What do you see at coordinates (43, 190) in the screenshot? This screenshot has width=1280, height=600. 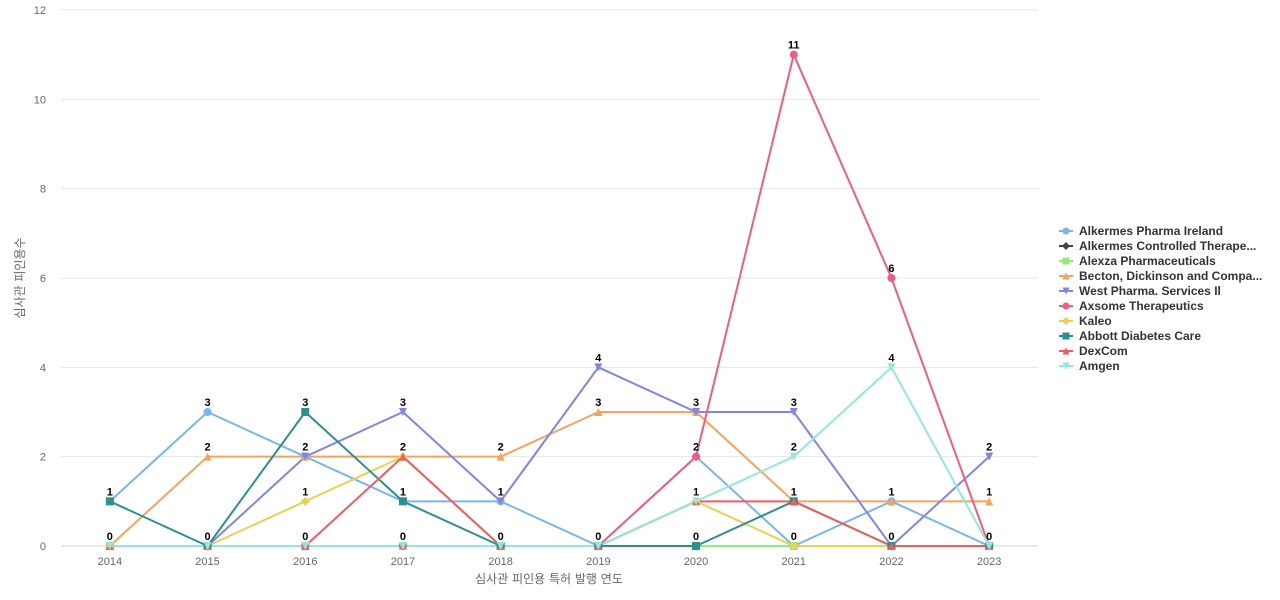 I see `y-tick-label: 8` at bounding box center [43, 190].